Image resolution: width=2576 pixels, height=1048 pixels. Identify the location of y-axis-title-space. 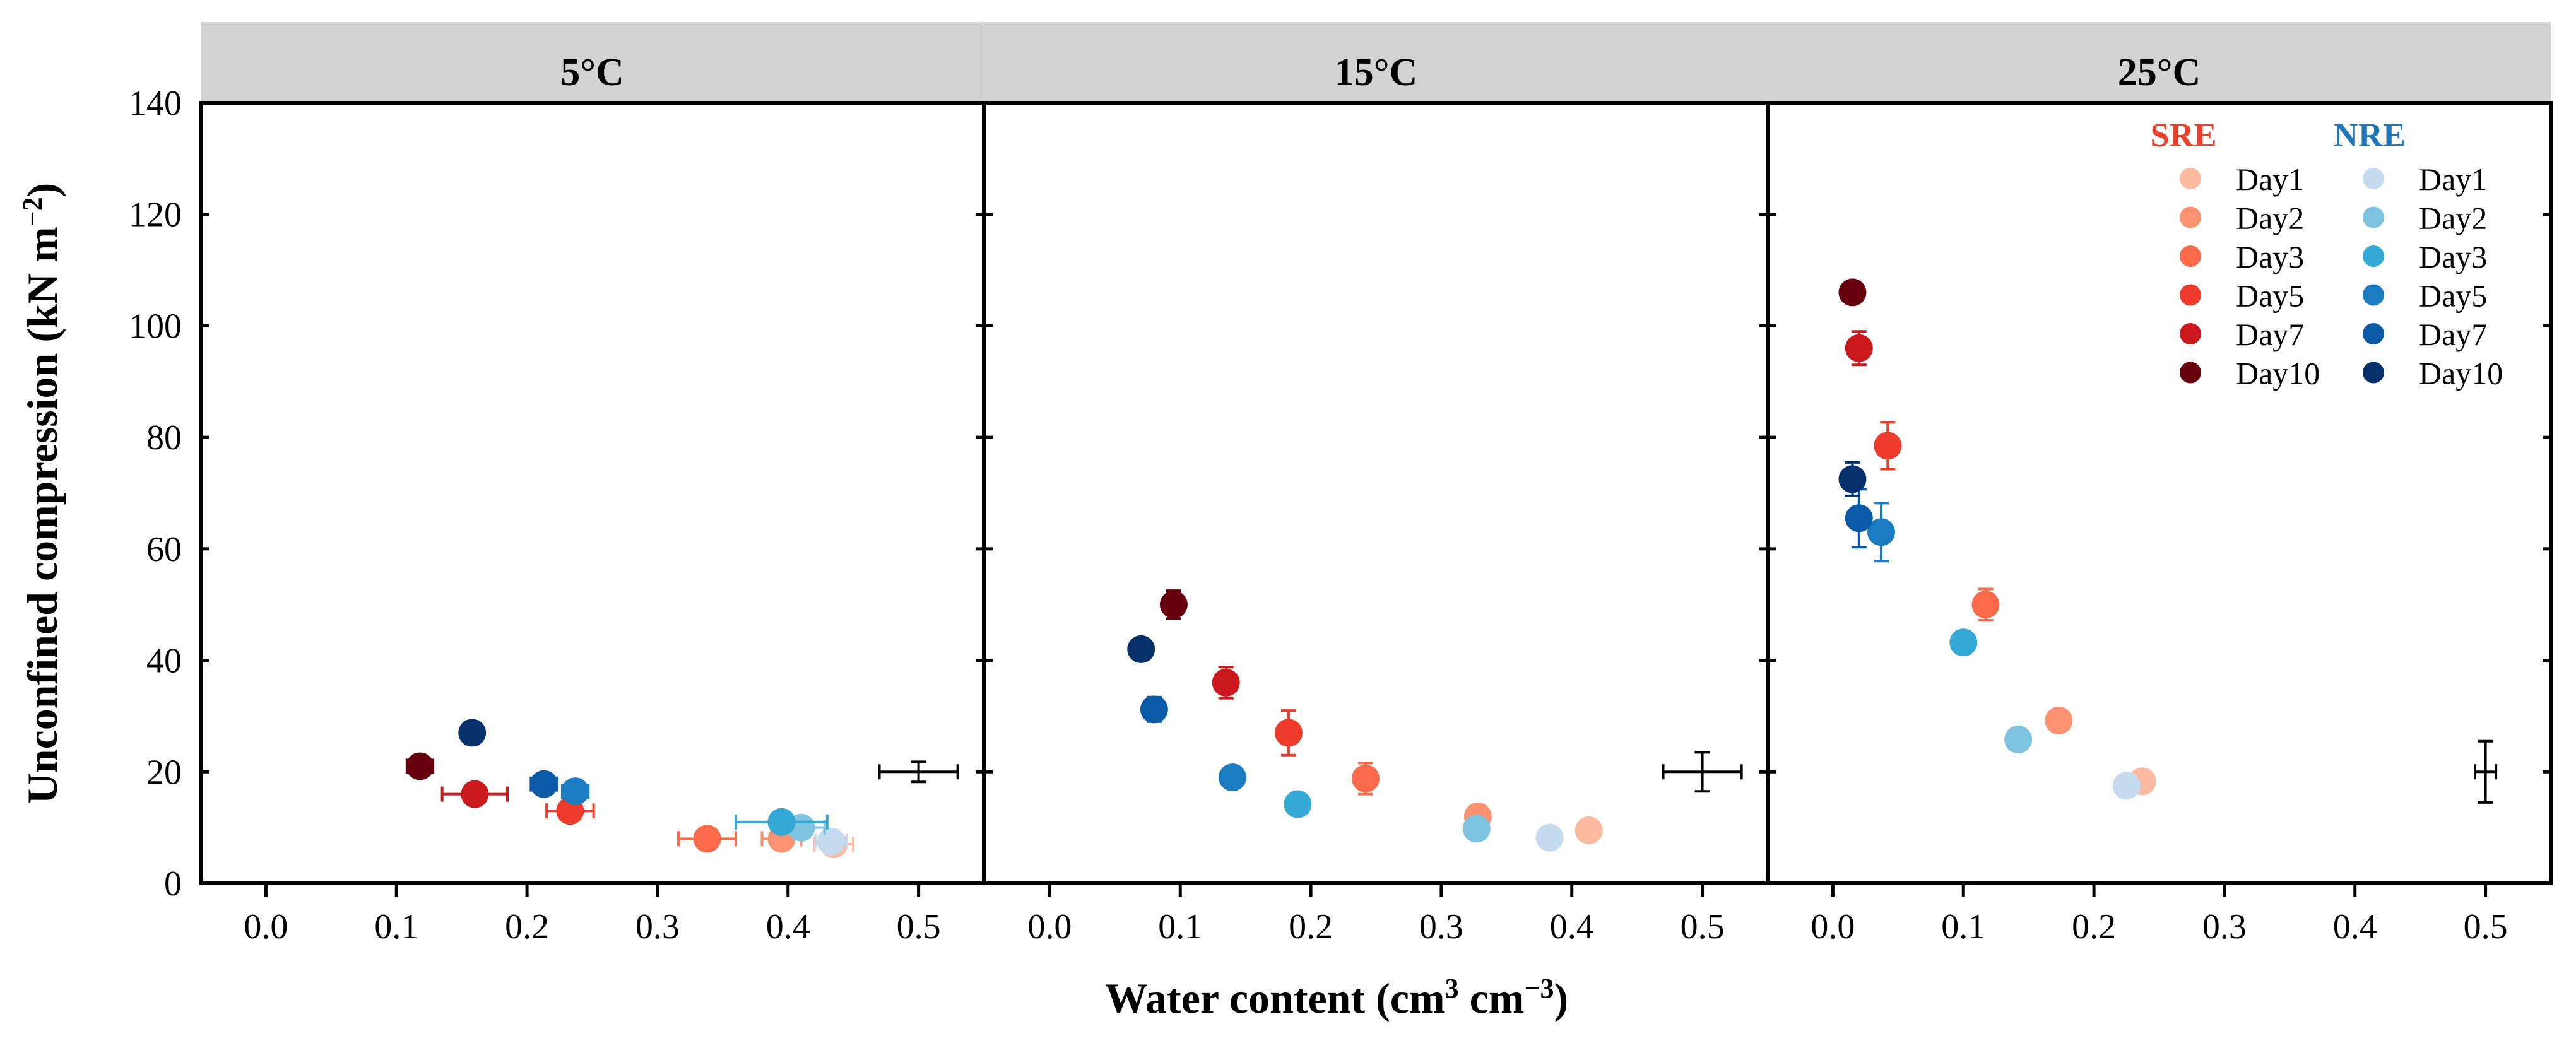
(42, 348).